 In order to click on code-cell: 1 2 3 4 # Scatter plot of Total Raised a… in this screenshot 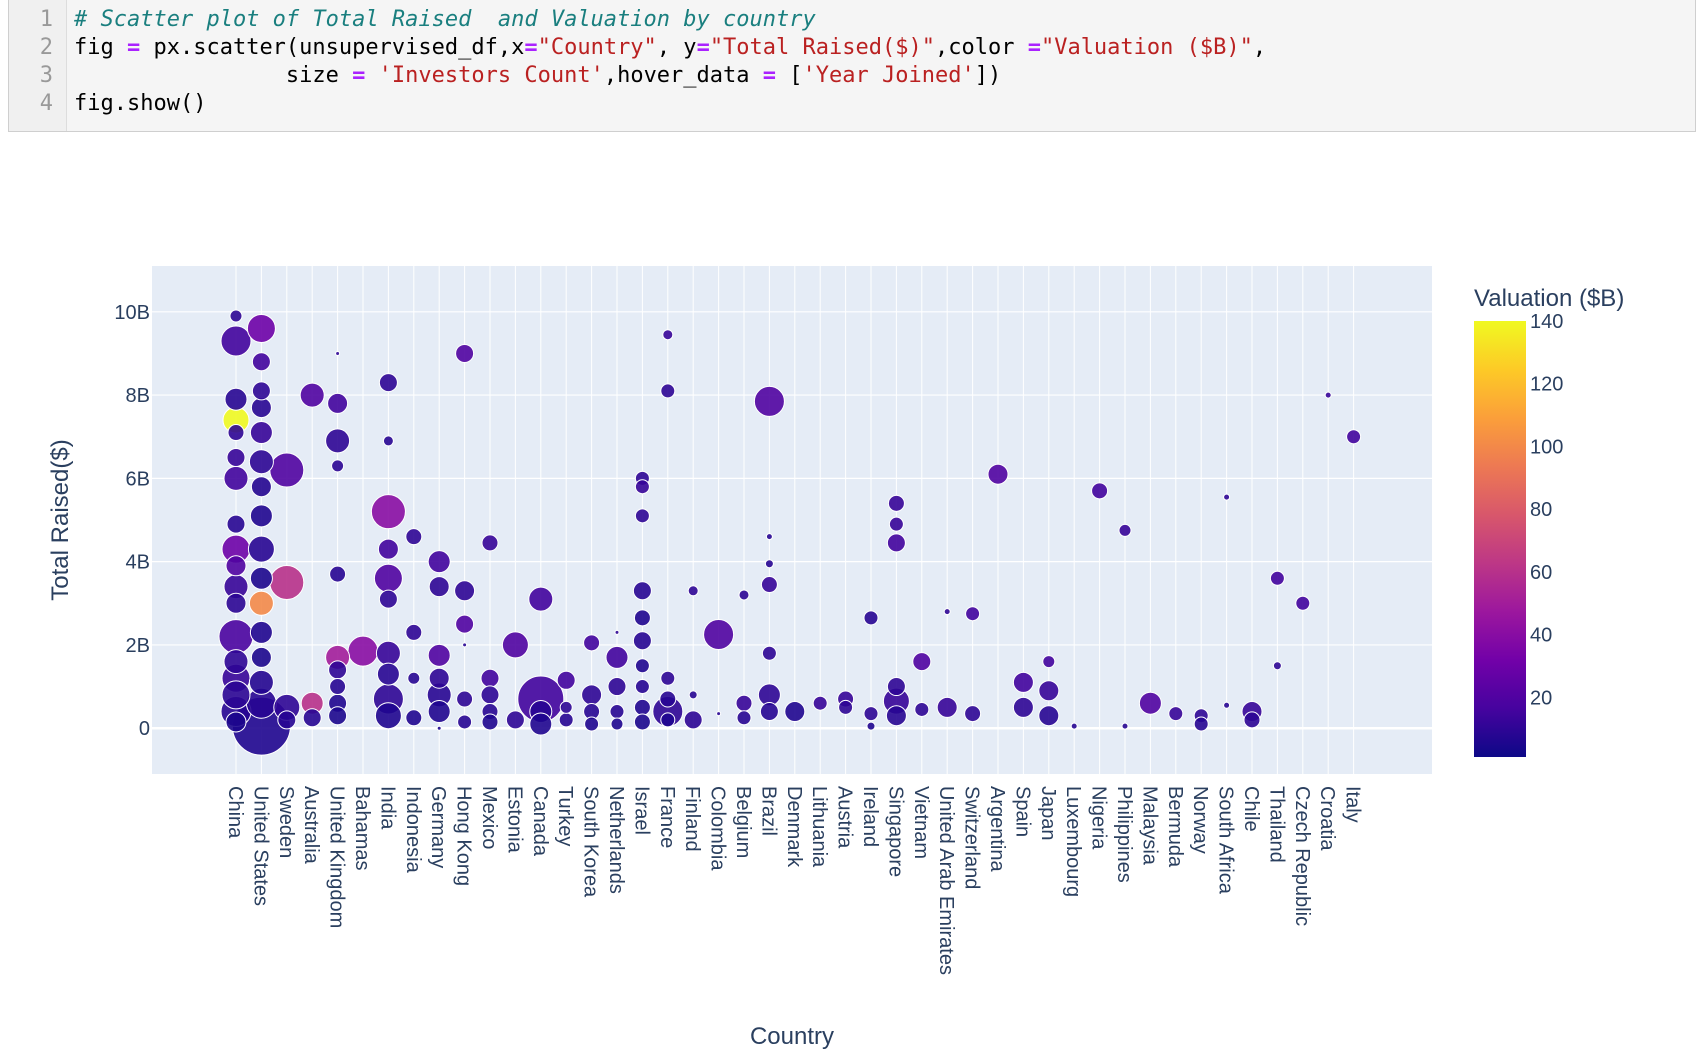, I will do `click(852, 66)`.